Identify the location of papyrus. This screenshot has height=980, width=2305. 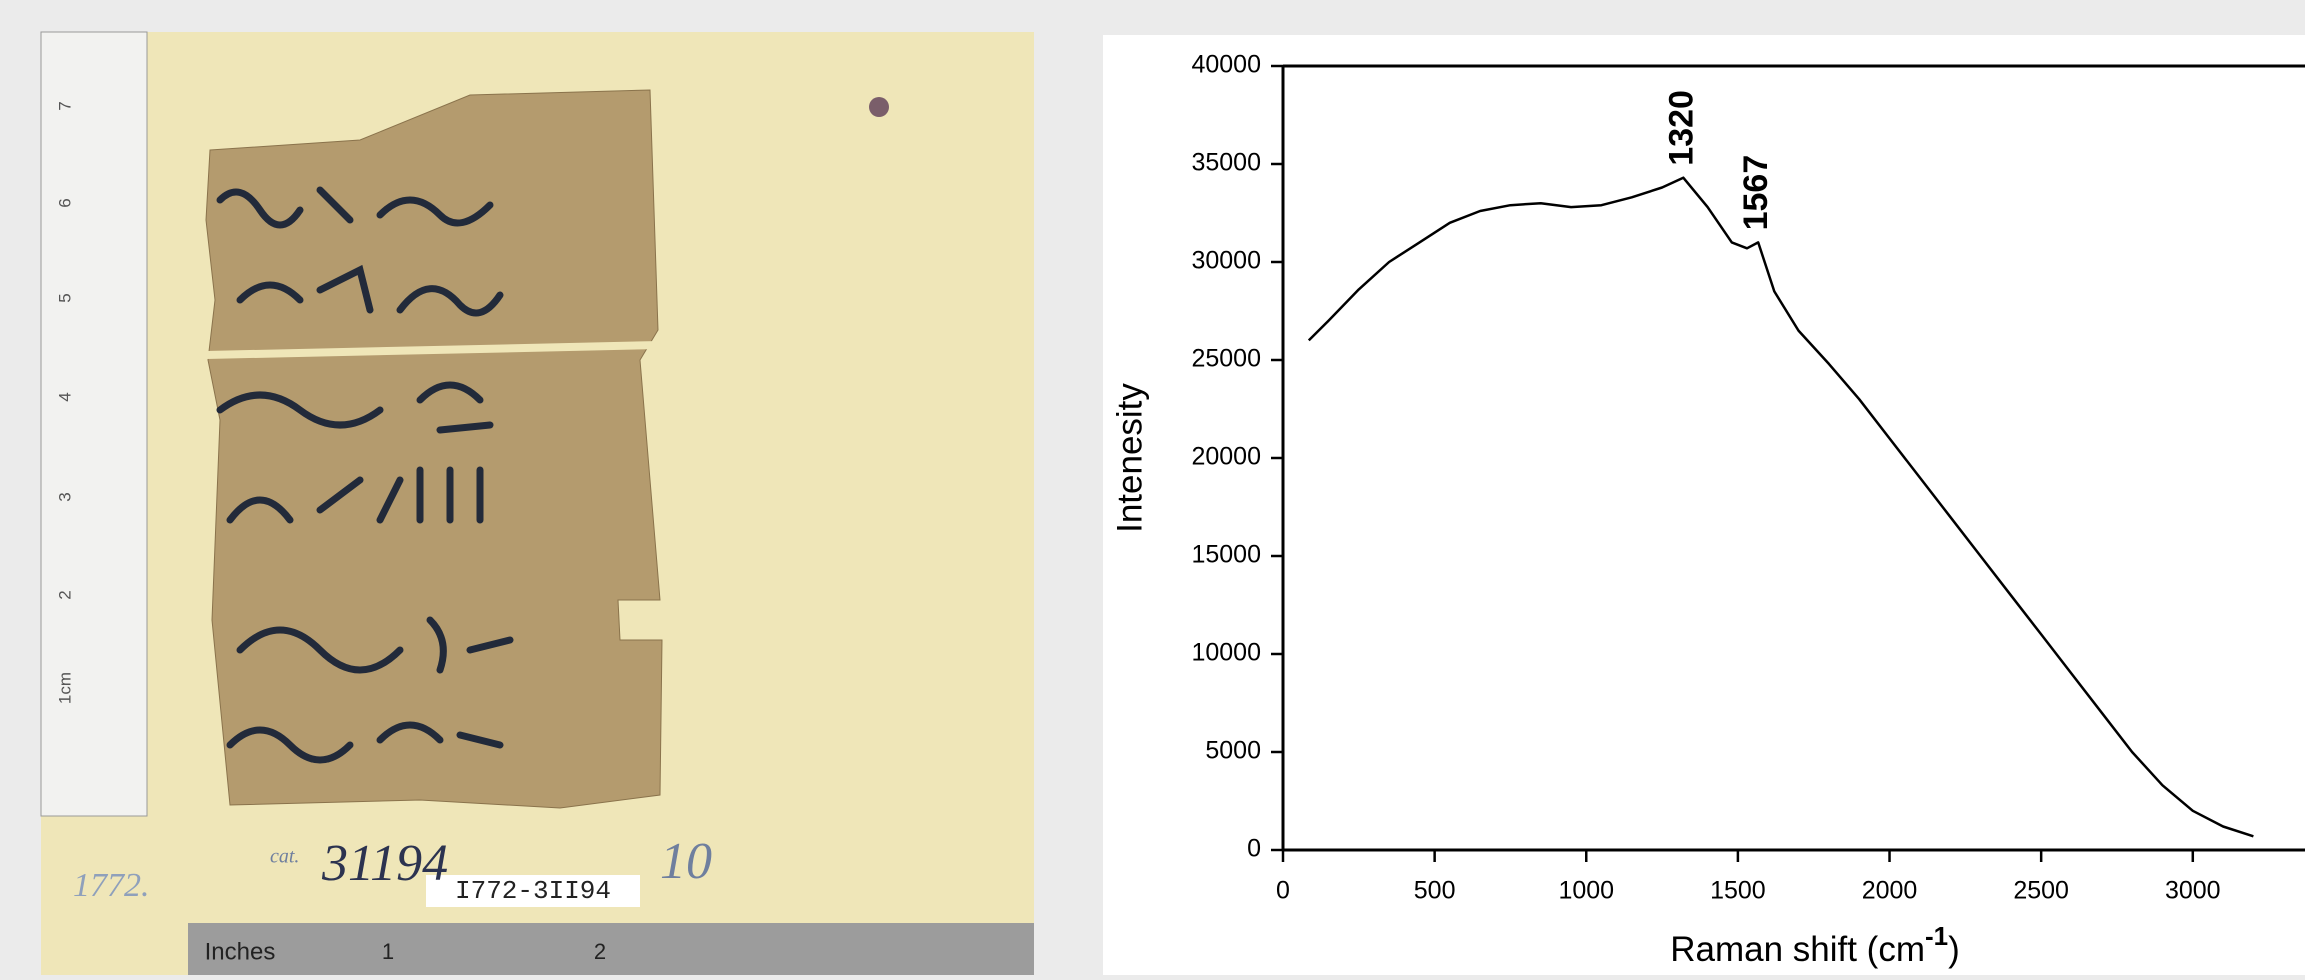
(434, 449).